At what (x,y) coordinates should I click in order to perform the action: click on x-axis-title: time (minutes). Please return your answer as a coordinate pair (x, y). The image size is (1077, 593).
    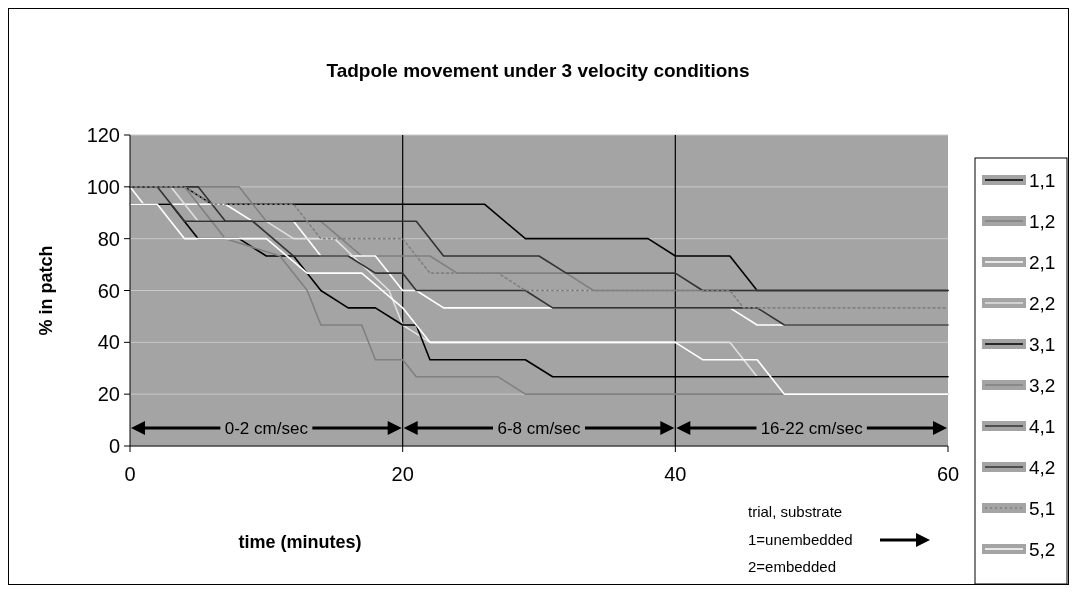
    Looking at the image, I should click on (300, 542).